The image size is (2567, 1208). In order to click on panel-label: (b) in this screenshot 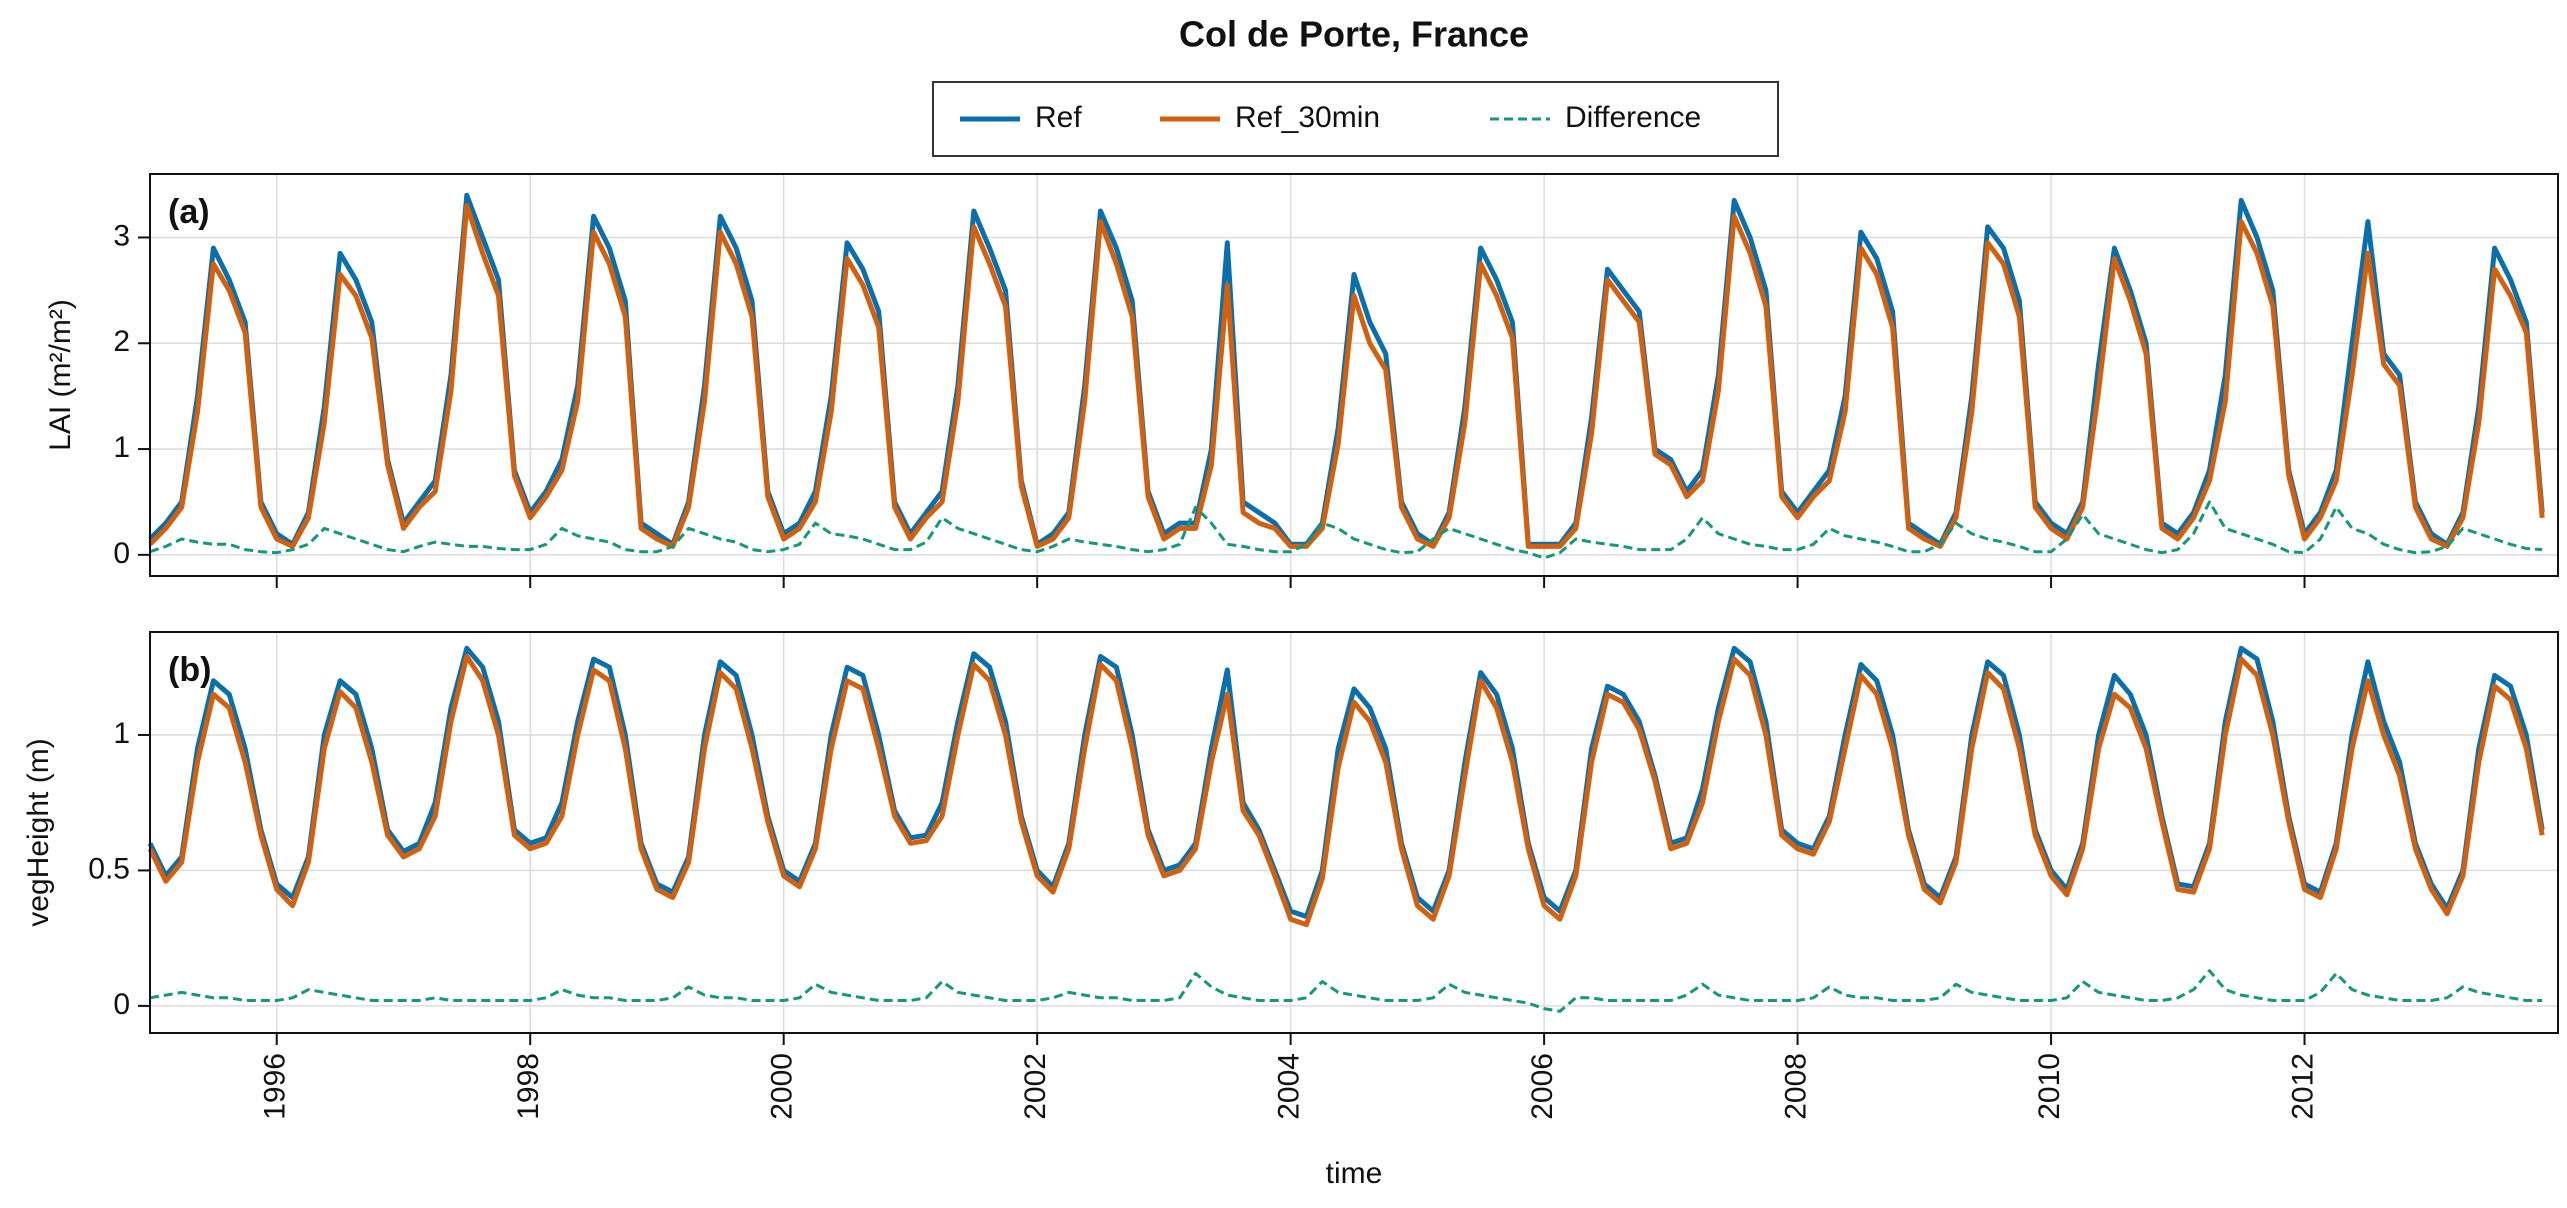, I will do `click(189, 670)`.